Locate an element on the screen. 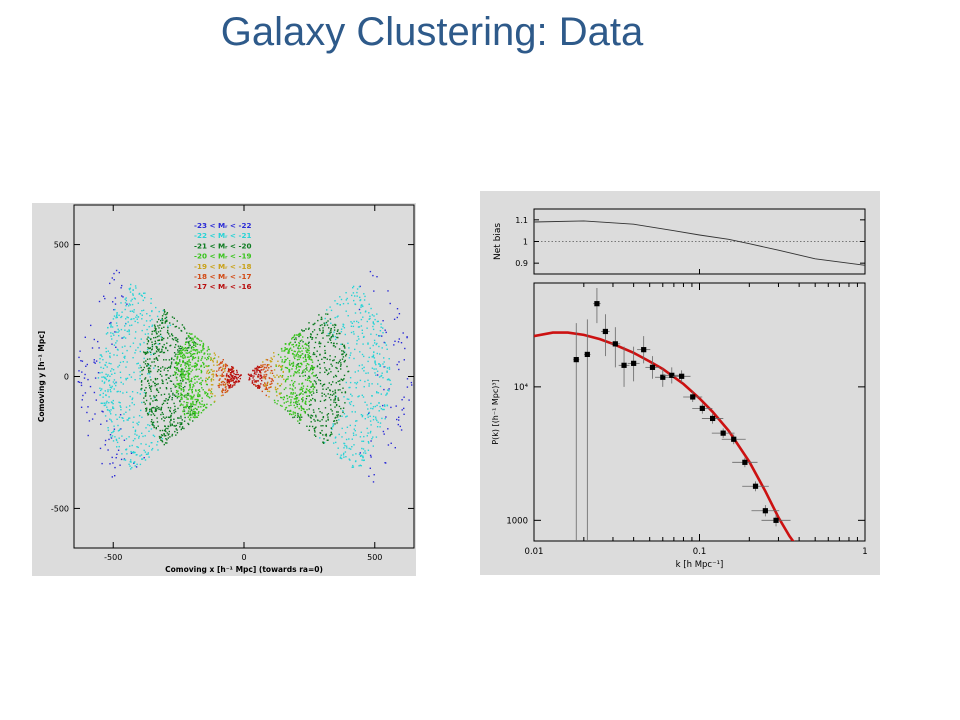  x-tick-label: 0 is located at coordinates (243, 557).